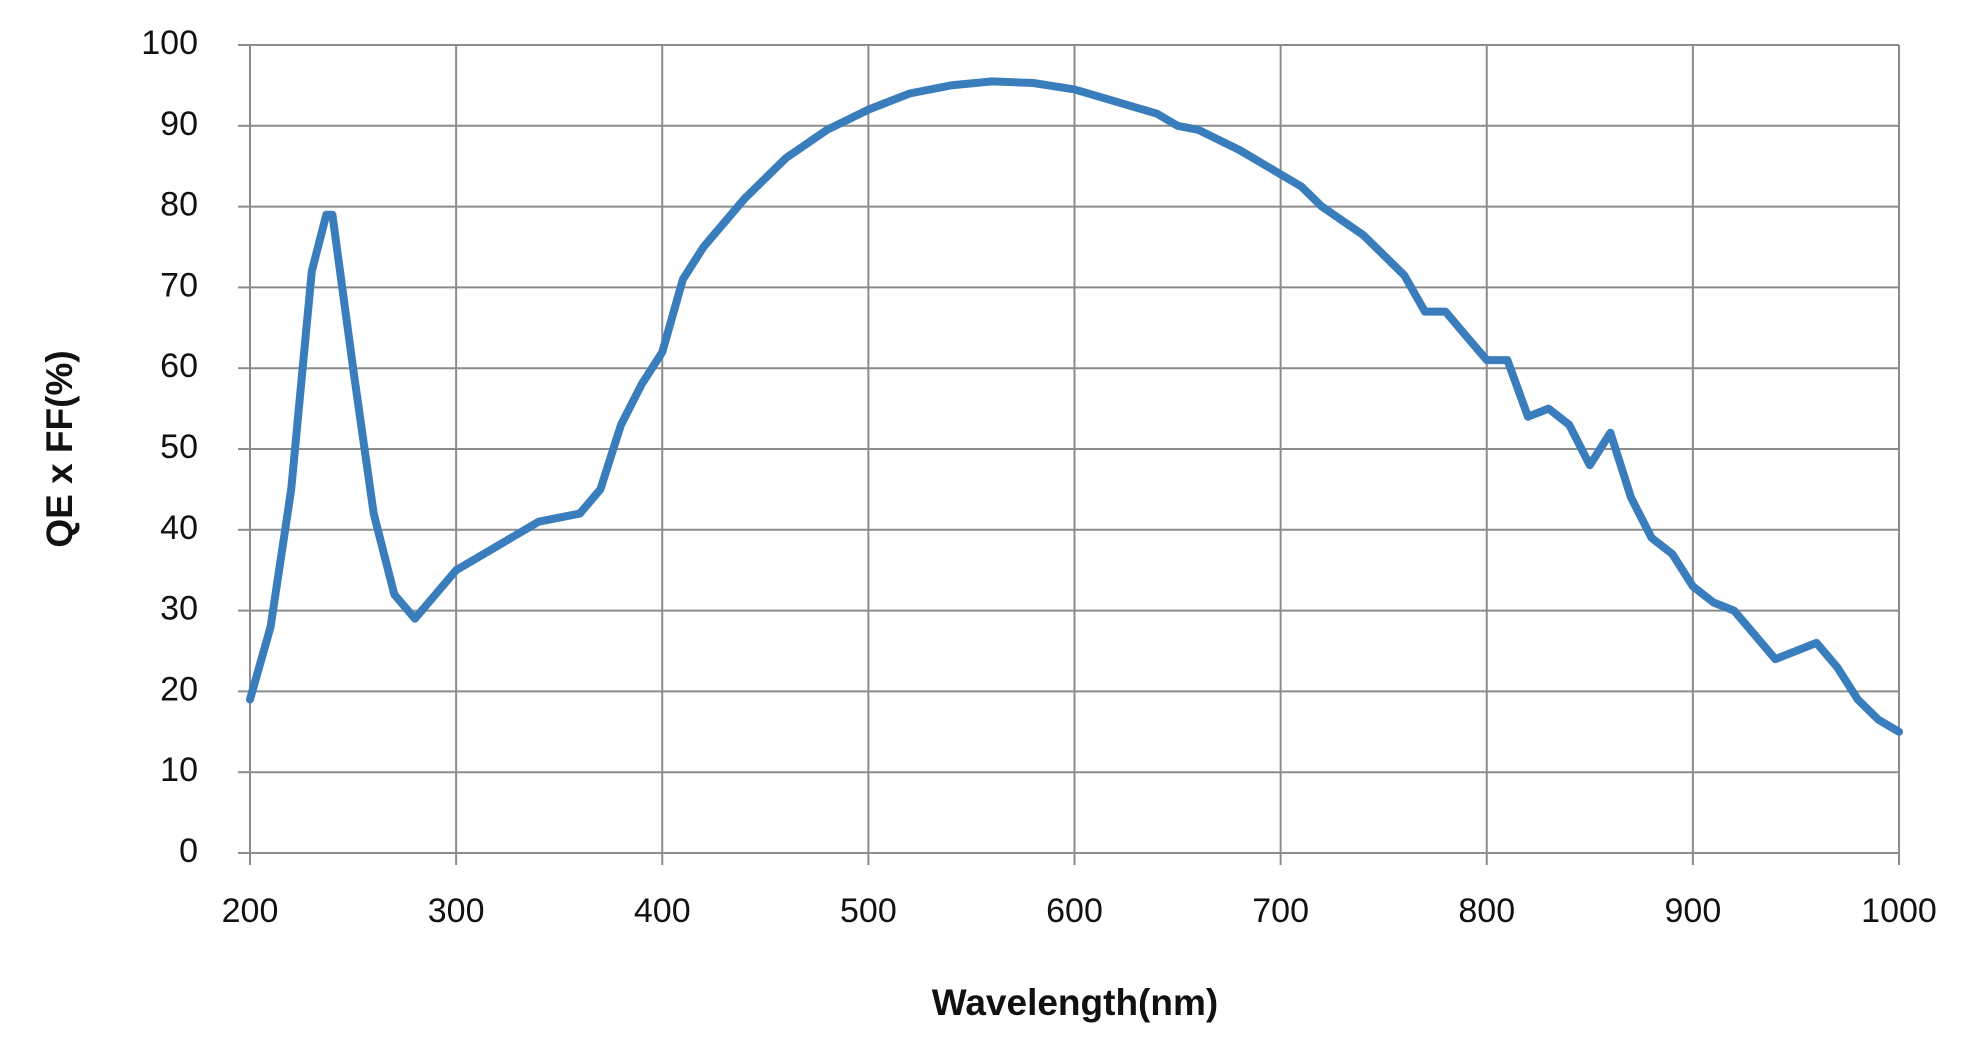 Image resolution: width=1979 pixels, height=1048 pixels. Describe the element at coordinates (1074, 911) in the screenshot. I see `x-tick-label: 600` at that location.